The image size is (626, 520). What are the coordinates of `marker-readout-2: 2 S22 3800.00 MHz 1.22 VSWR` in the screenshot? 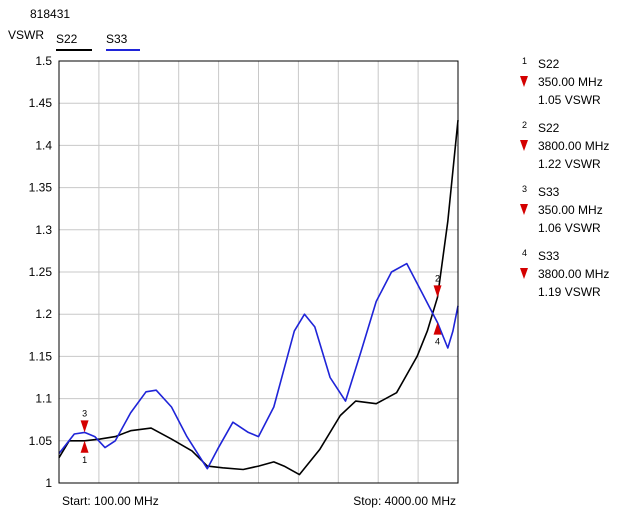 It's located at (565, 152).